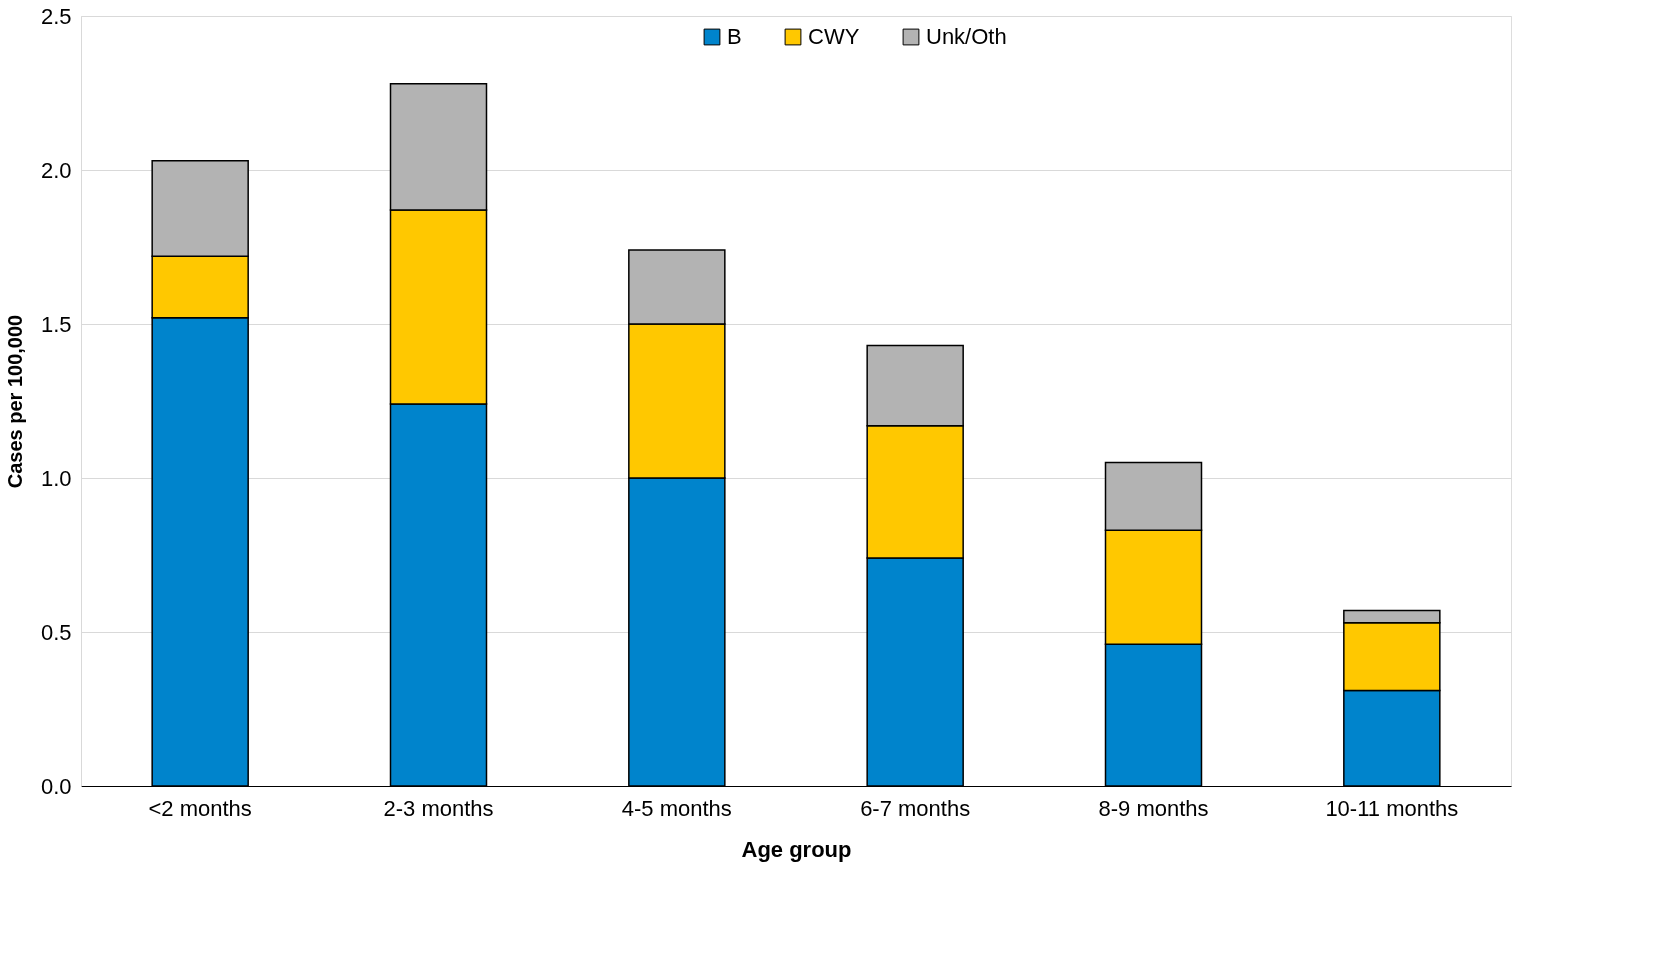 The height and width of the screenshot is (953, 1673). What do you see at coordinates (676, 808) in the screenshot?
I see `x-tick-label: 4-5 months` at bounding box center [676, 808].